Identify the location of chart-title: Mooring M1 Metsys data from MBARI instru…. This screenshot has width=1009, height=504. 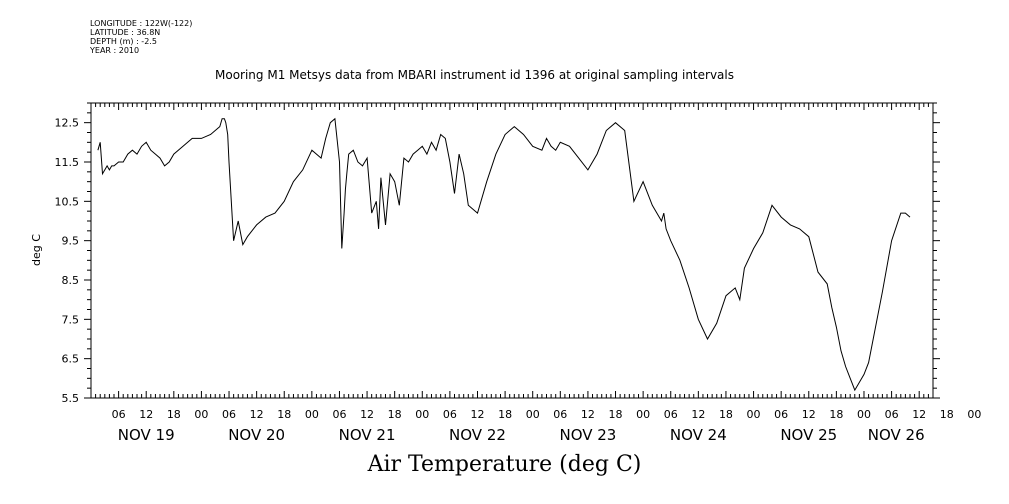
(474, 75).